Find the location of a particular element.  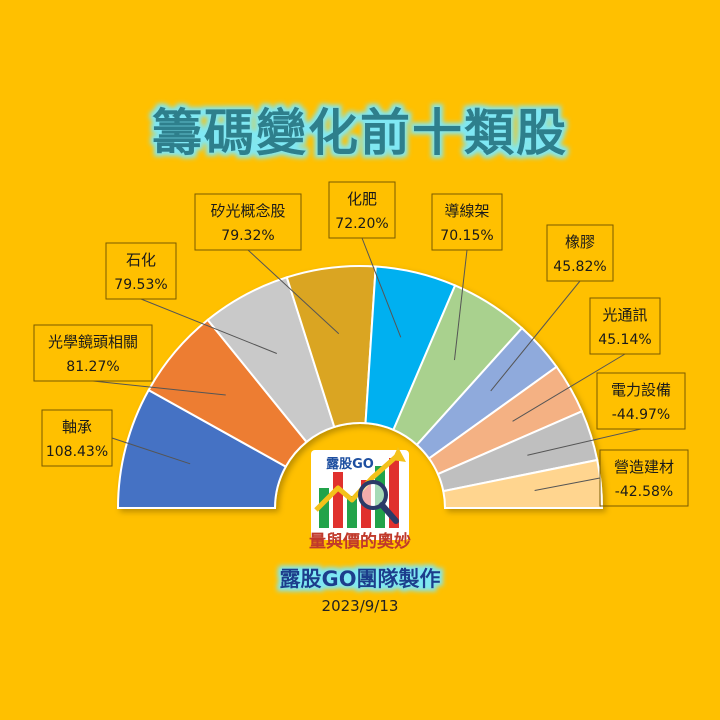

value-label-8: 45.14% is located at coordinates (624, 340).